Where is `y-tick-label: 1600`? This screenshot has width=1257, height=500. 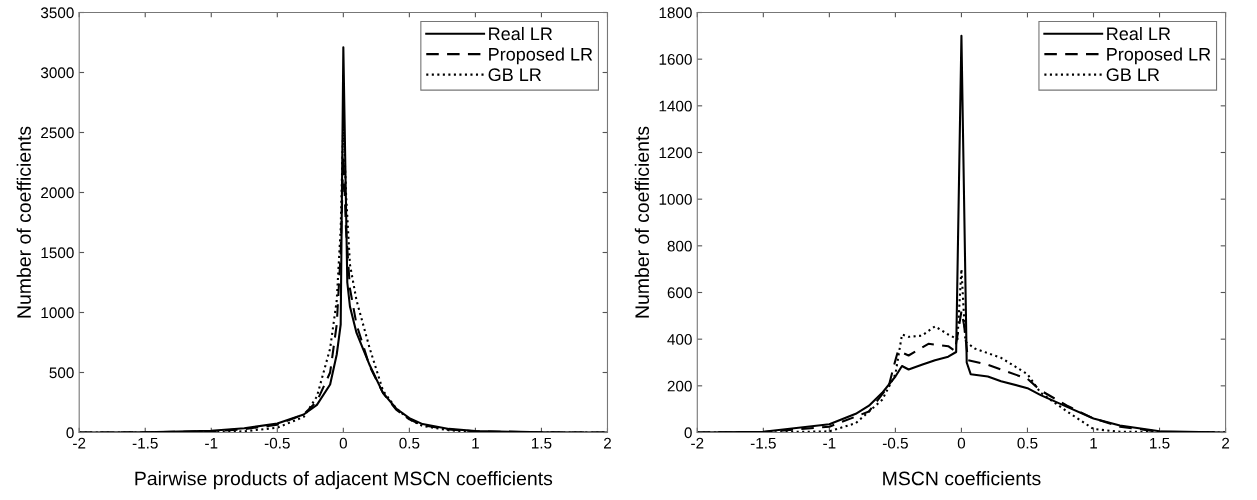
y-tick-label: 1600 is located at coordinates (675, 59).